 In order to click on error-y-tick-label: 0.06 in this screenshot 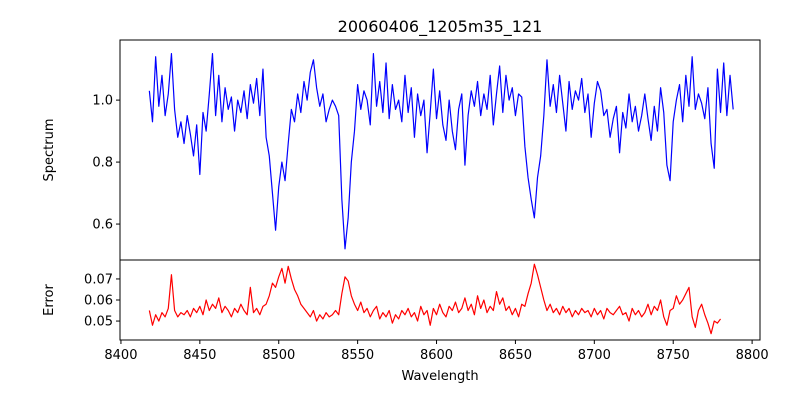, I will do `click(98, 301)`.